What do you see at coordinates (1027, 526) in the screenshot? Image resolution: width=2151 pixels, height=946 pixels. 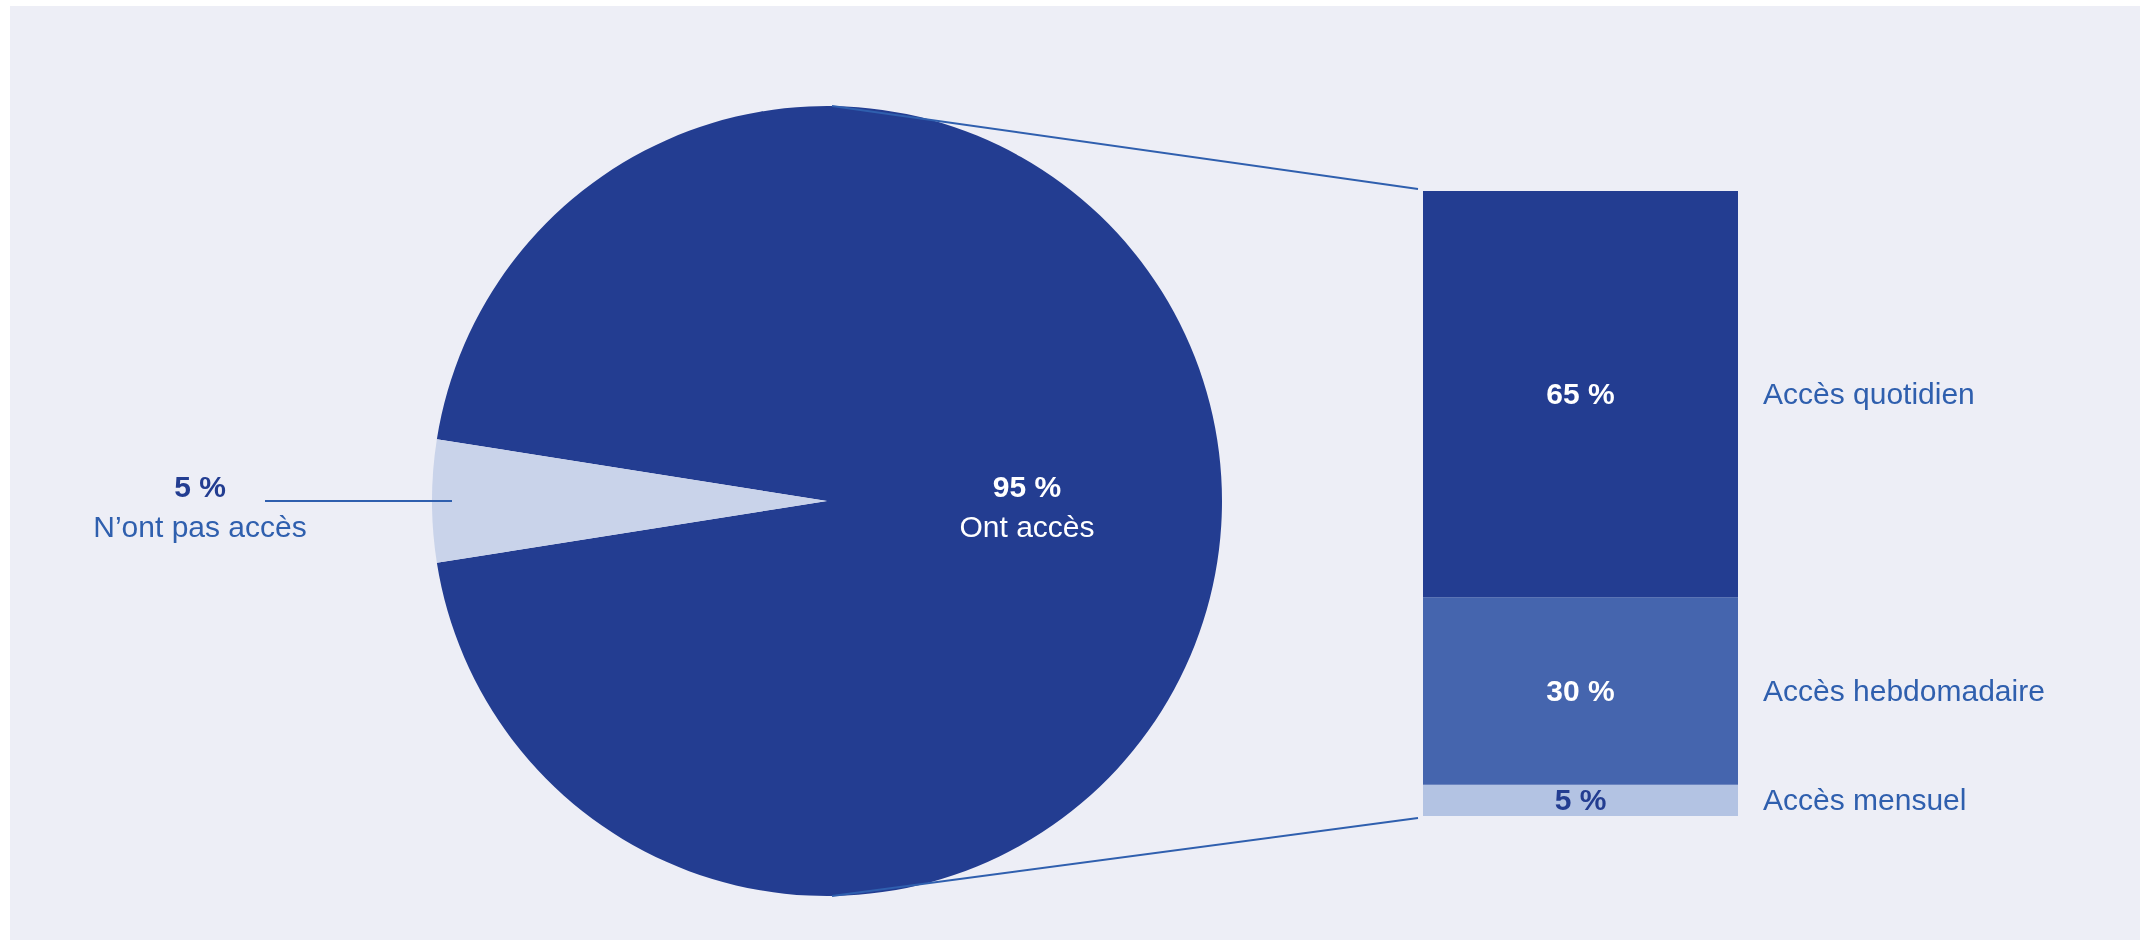 I see `slice-label: Ont accès` at bounding box center [1027, 526].